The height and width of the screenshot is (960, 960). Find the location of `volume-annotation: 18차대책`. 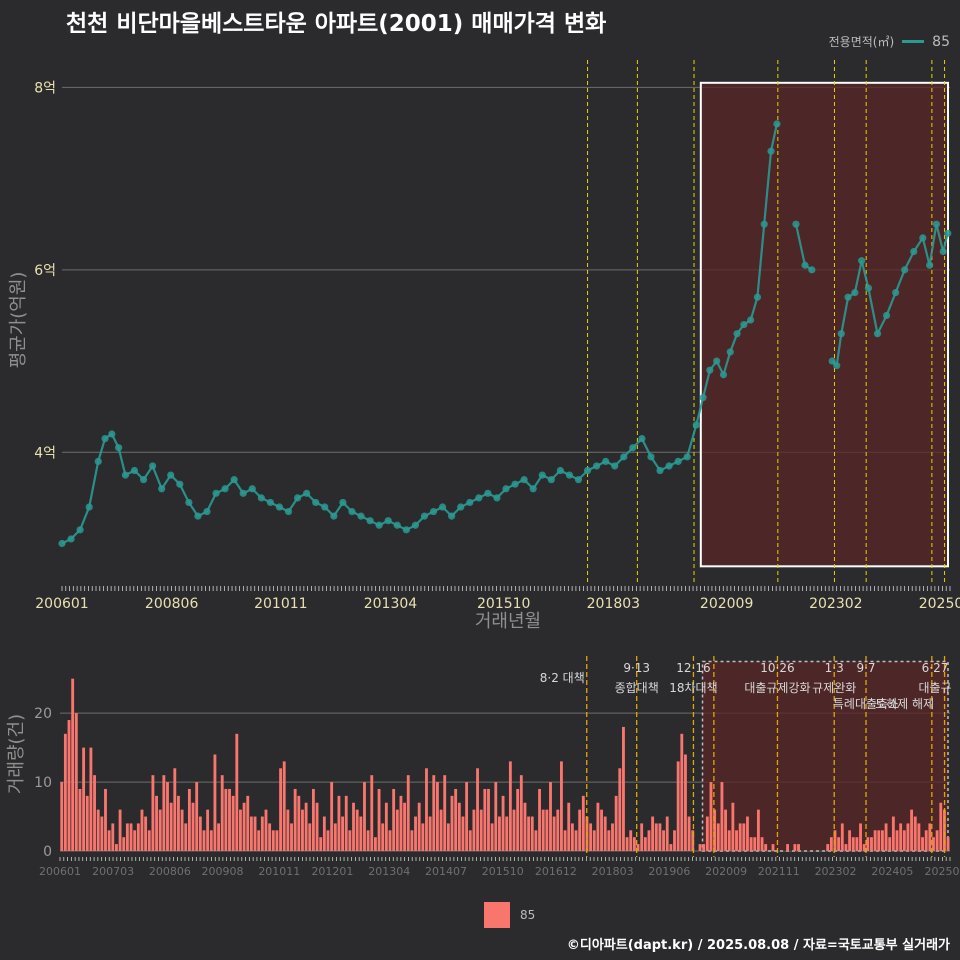

volume-annotation: 18차대책 is located at coordinates (693, 687).